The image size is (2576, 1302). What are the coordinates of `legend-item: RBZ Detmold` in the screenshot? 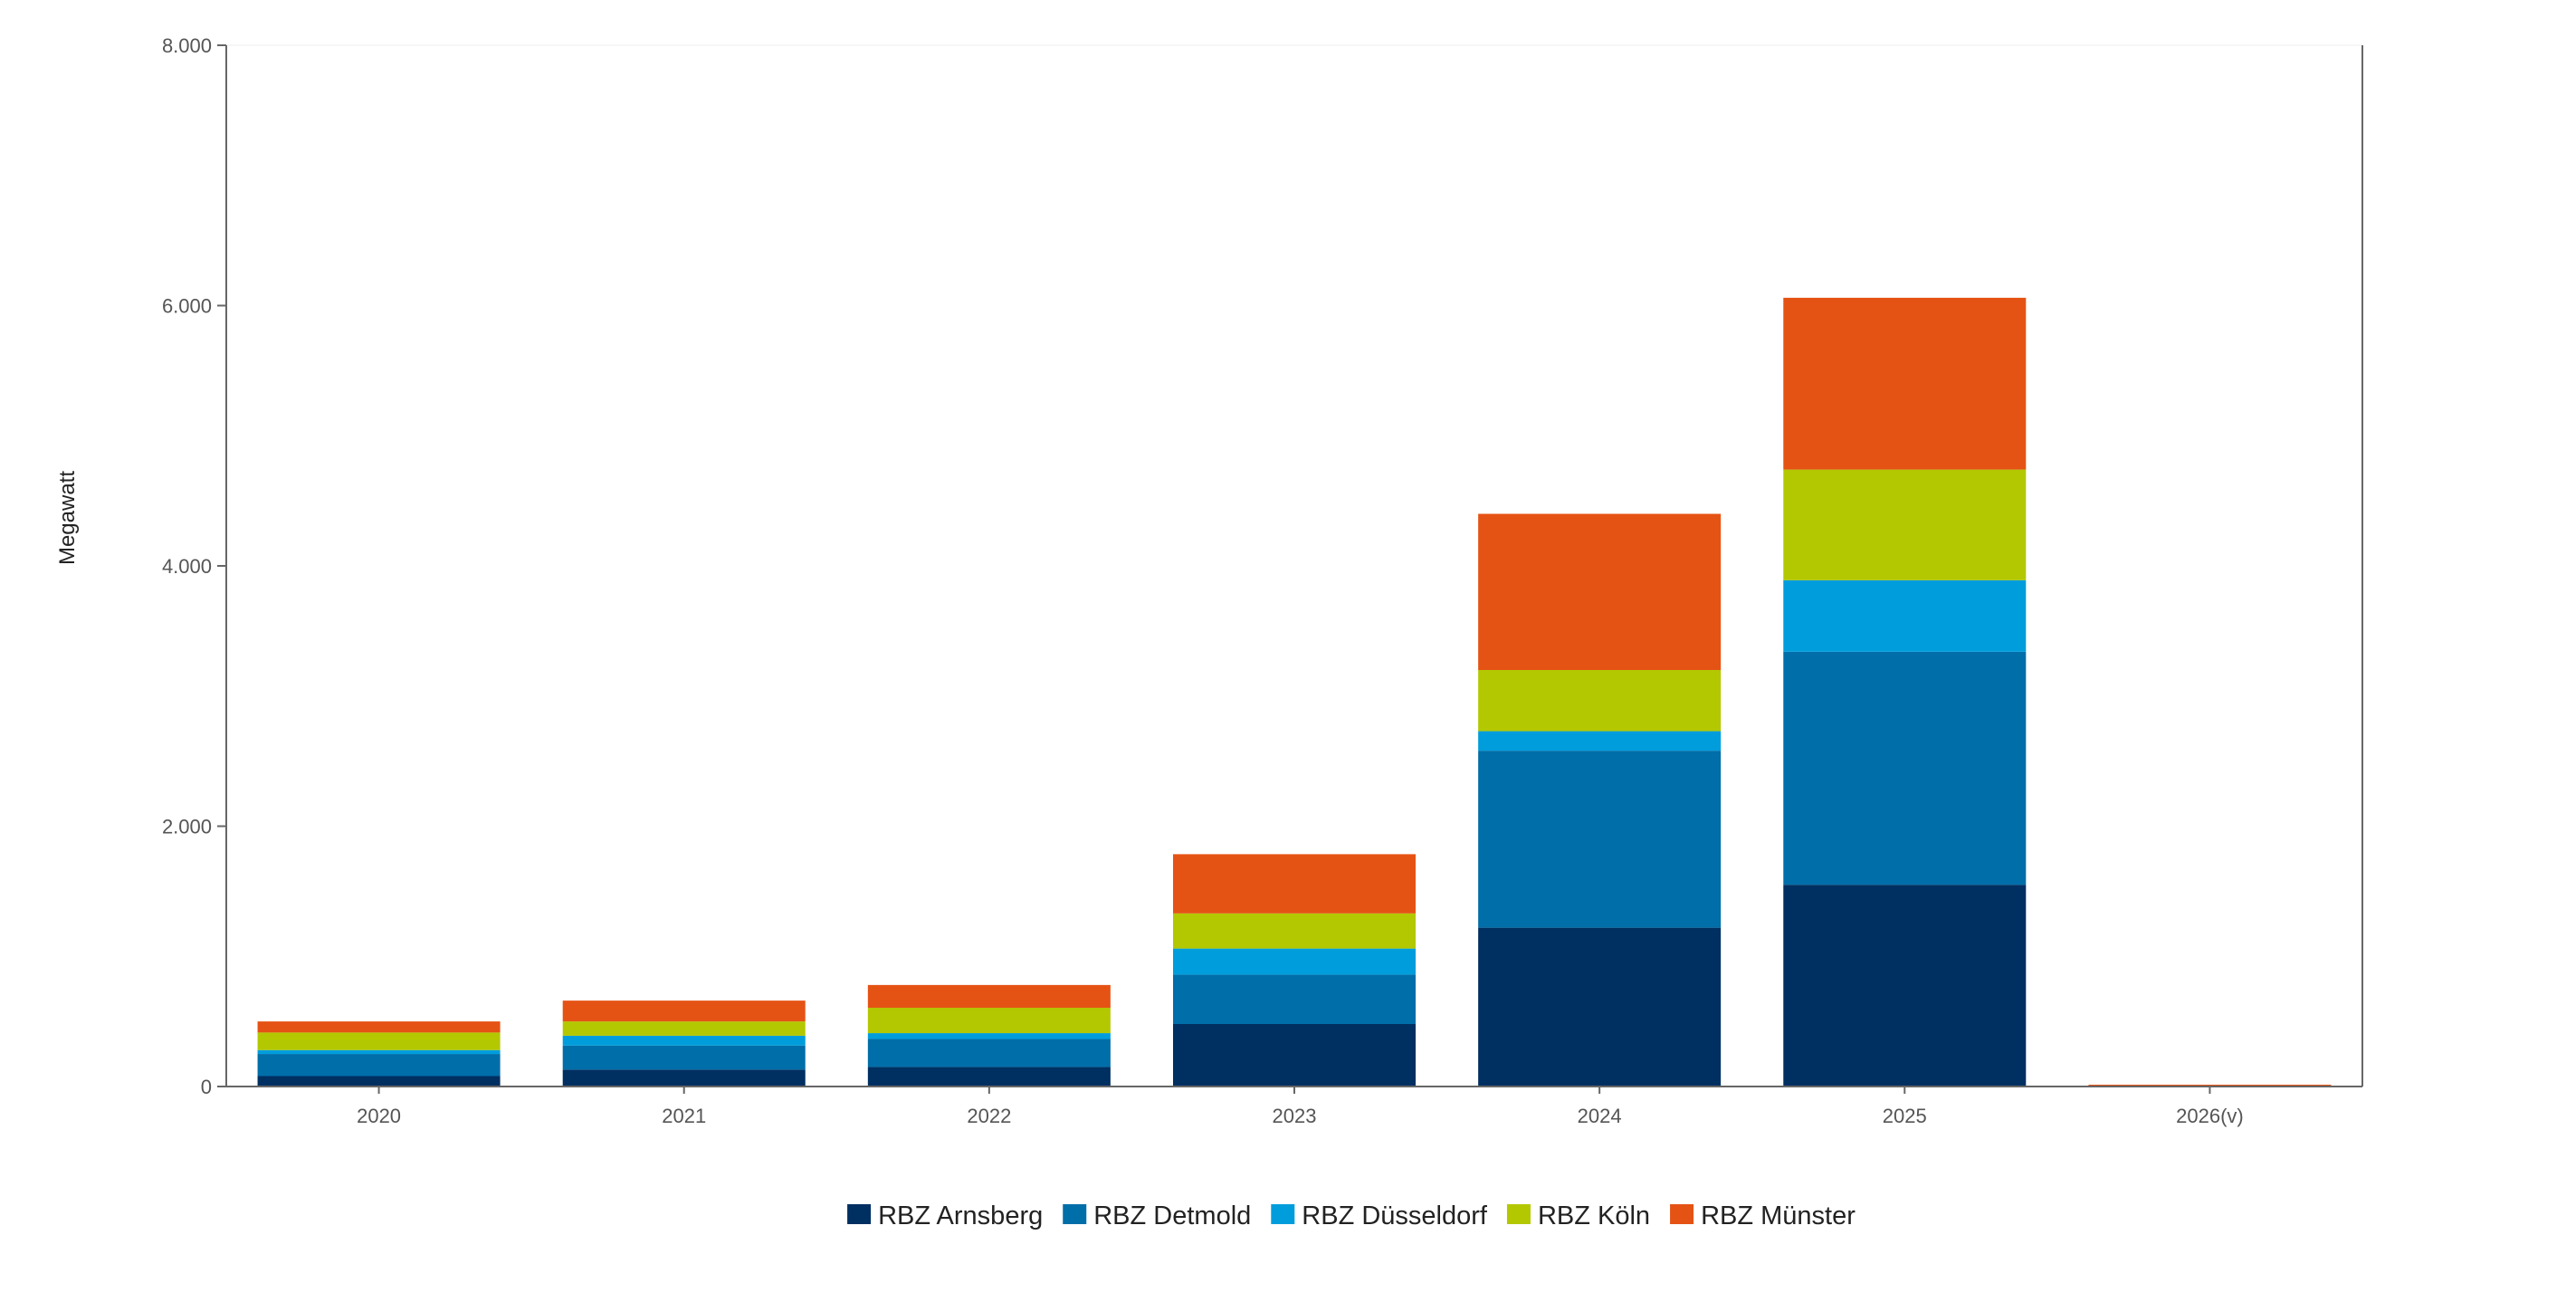 It's located at (1157, 1216).